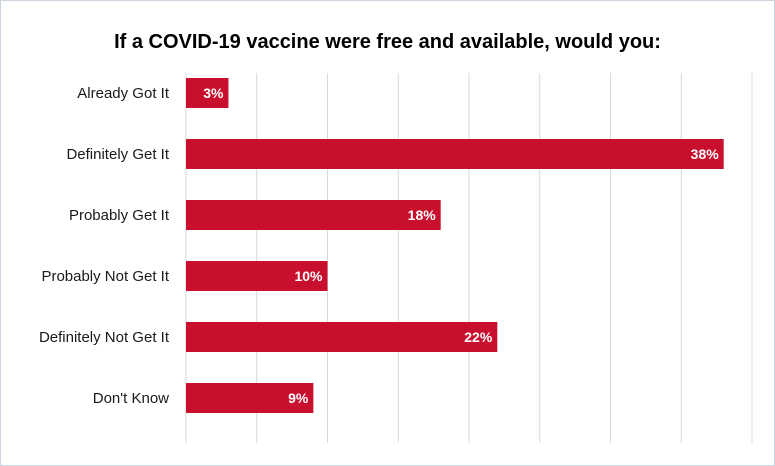  I want to click on value-label: 22%, so click(478, 337).